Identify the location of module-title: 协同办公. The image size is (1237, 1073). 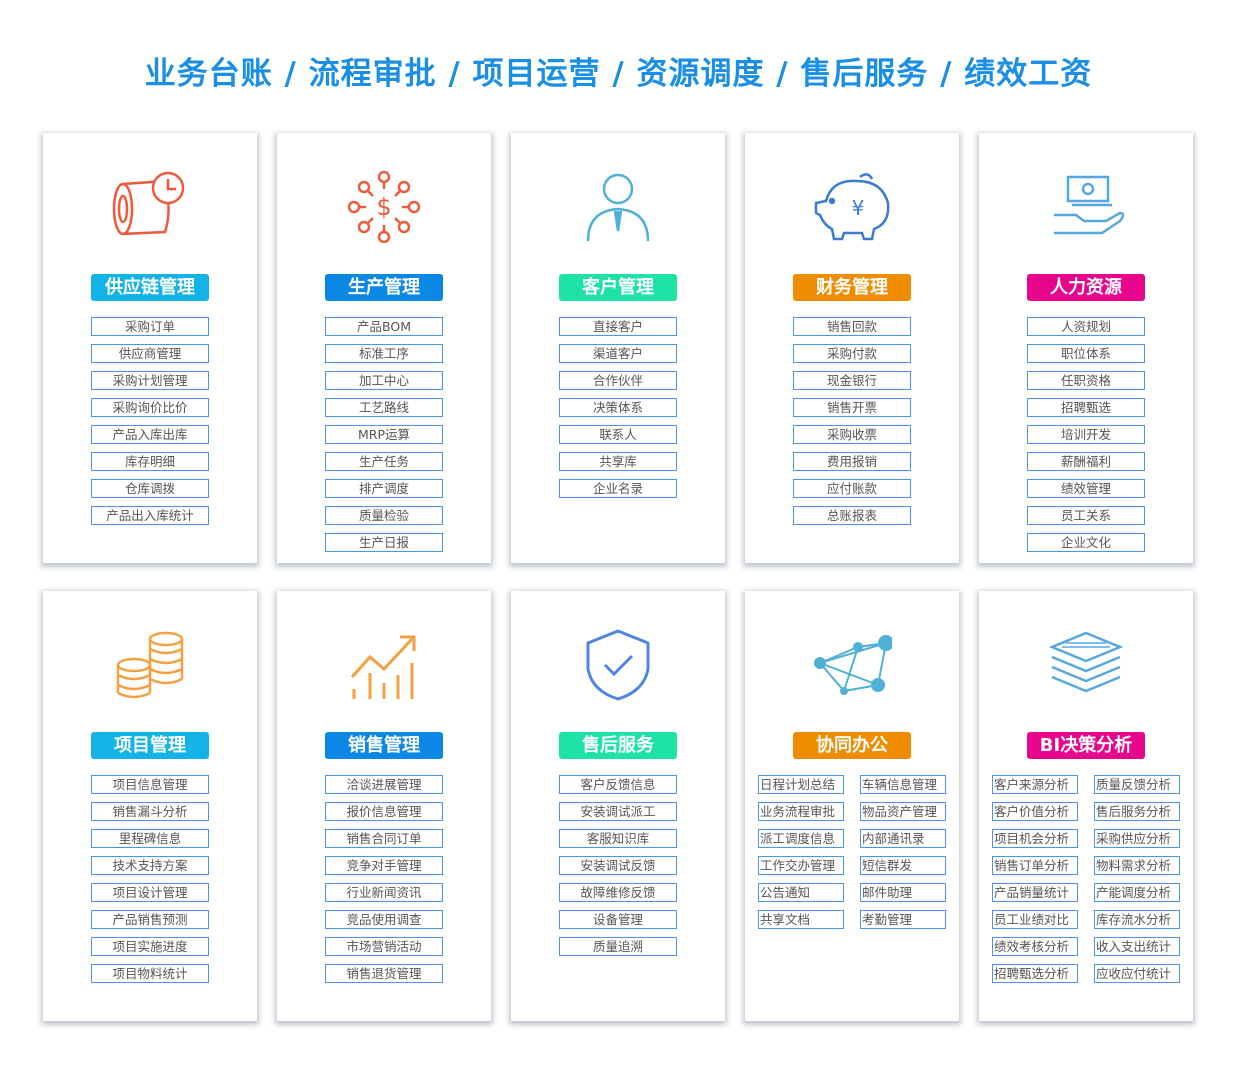
(852, 745).